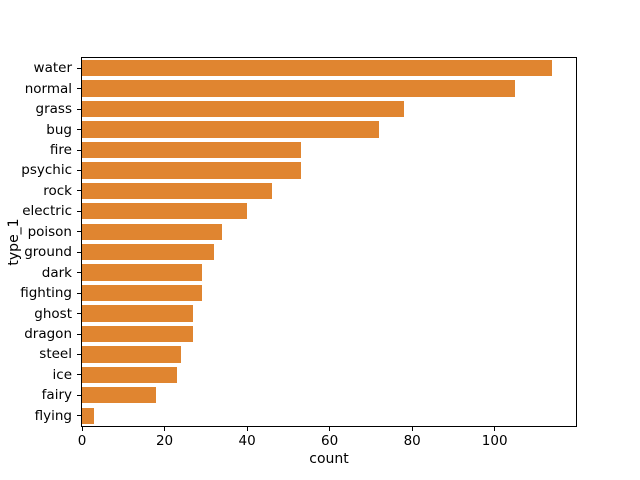 The width and height of the screenshot is (640, 480). I want to click on y-tick-label-grass: grass, so click(53, 109).